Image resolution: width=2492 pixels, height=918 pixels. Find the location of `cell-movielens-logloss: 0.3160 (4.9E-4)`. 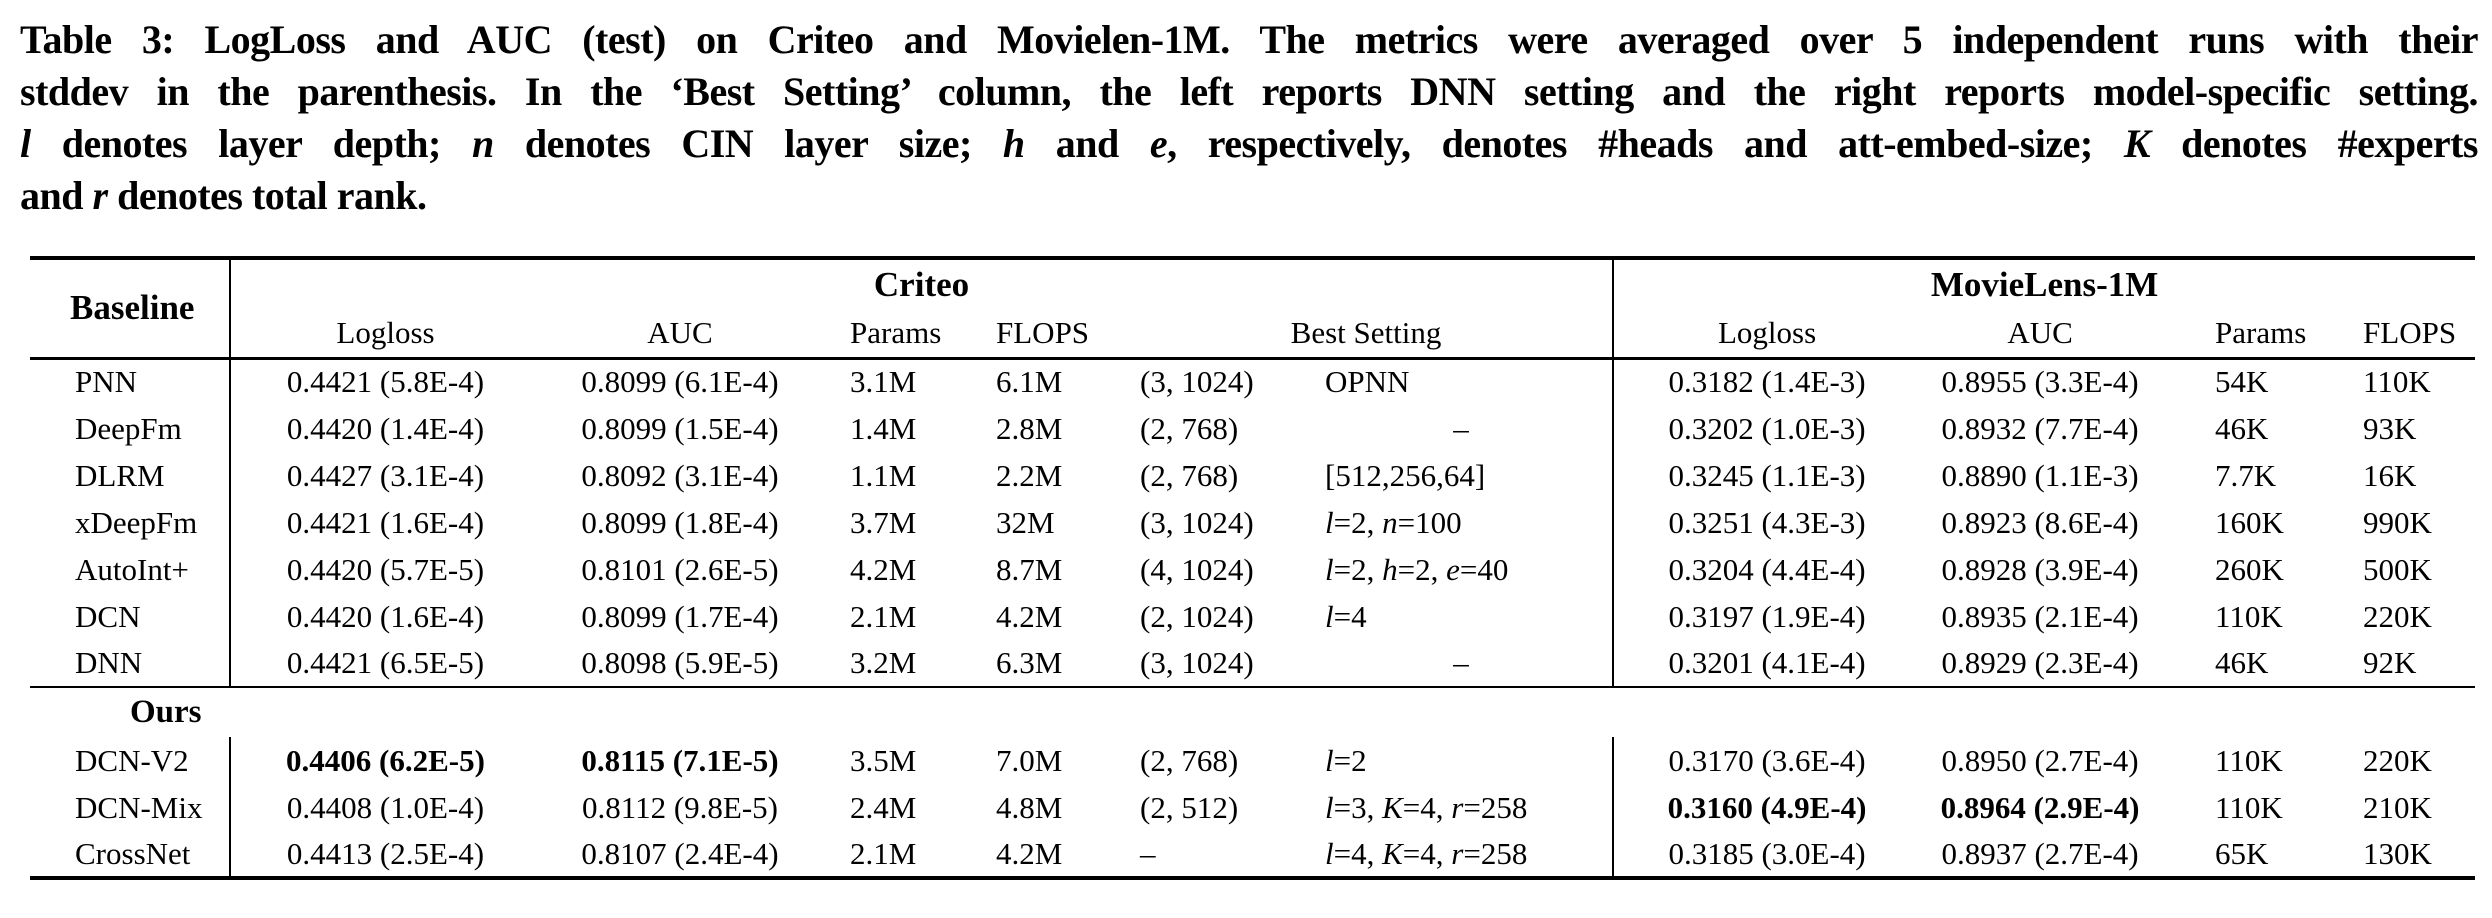

cell-movielens-logloss: 0.3160 (4.9E-4) is located at coordinates (1766, 807).